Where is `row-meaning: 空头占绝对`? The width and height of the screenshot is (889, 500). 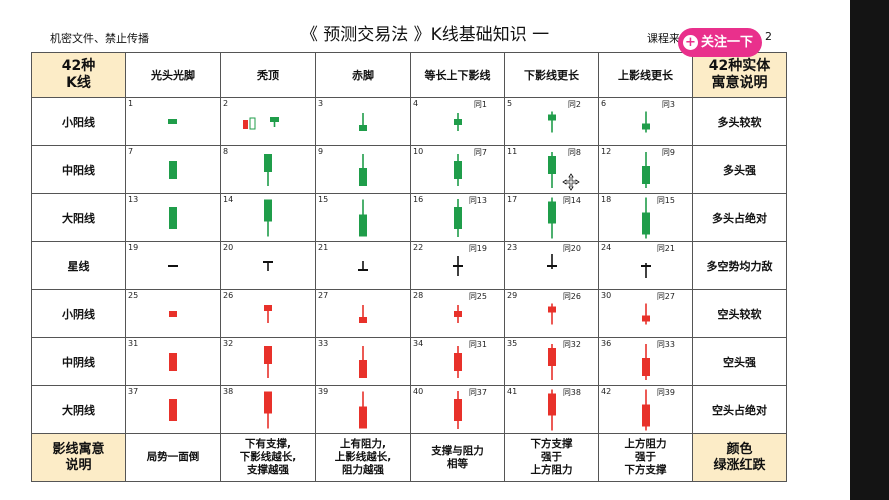 row-meaning: 空头占绝对 is located at coordinates (739, 409).